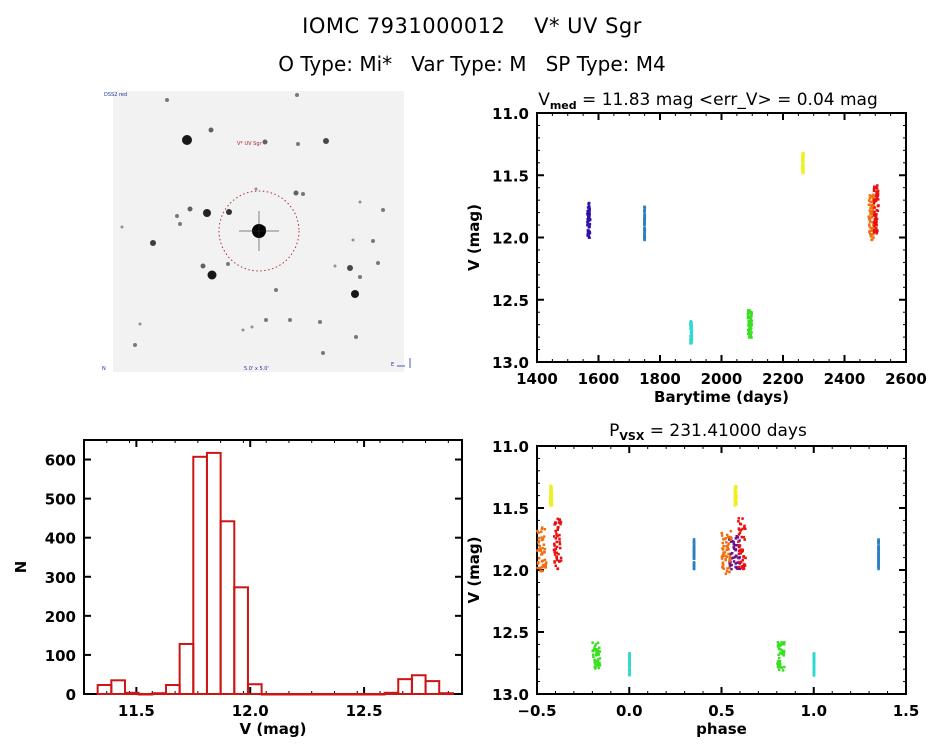  I want to click on x-tick-label: 2600, so click(906, 379).